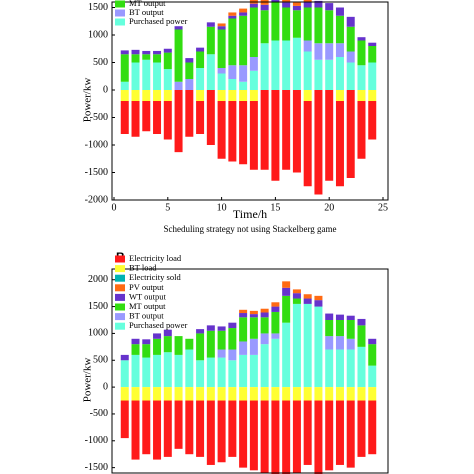 Image resolution: width=474 pixels, height=474 pixels. I want to click on x-tick-label: 25, so click(383, 207).